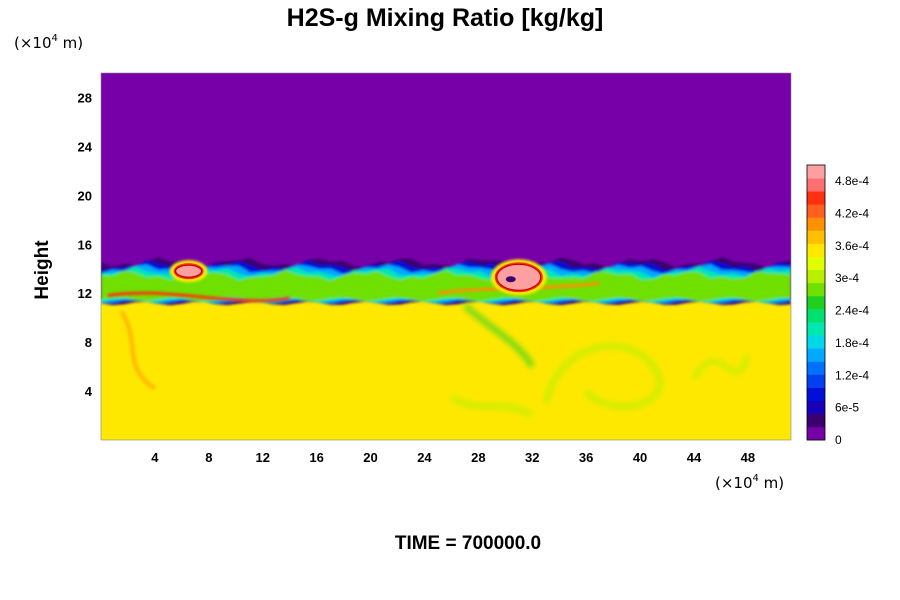 The width and height of the screenshot is (900, 600). I want to click on y-tick-labels: 4 8 12 16 20 24 28, so click(85, 244).